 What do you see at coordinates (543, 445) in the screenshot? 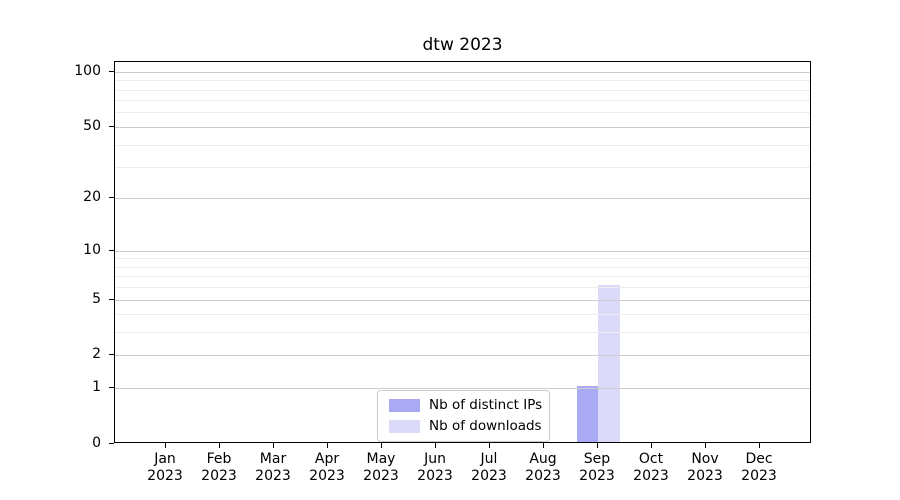
I see `x-tick-aug` at bounding box center [543, 445].